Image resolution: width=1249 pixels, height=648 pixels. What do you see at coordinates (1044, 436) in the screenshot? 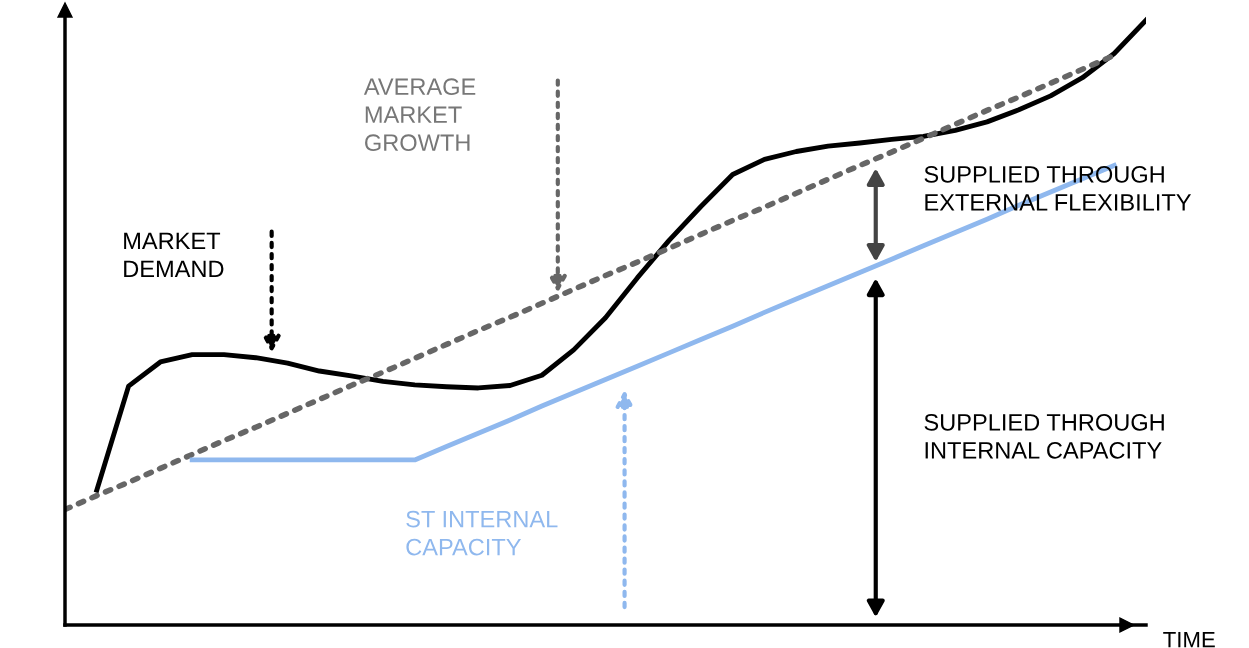
I see `annotation: SUPPLIED THROUGH INTERNAL CAPACITY` at bounding box center [1044, 436].